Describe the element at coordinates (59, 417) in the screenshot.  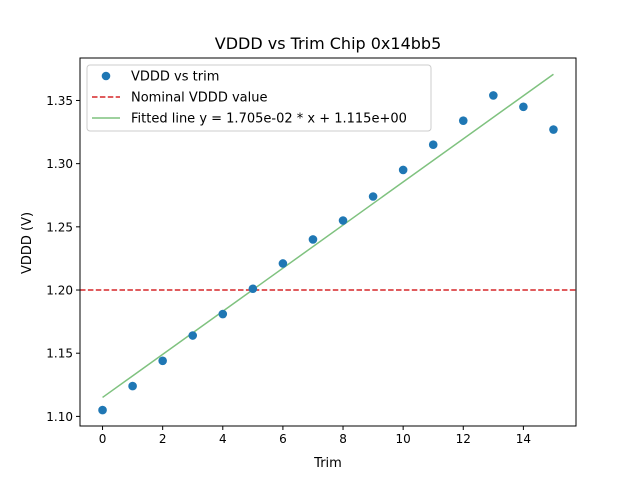
I see `y-tick-label: 1.10` at that location.